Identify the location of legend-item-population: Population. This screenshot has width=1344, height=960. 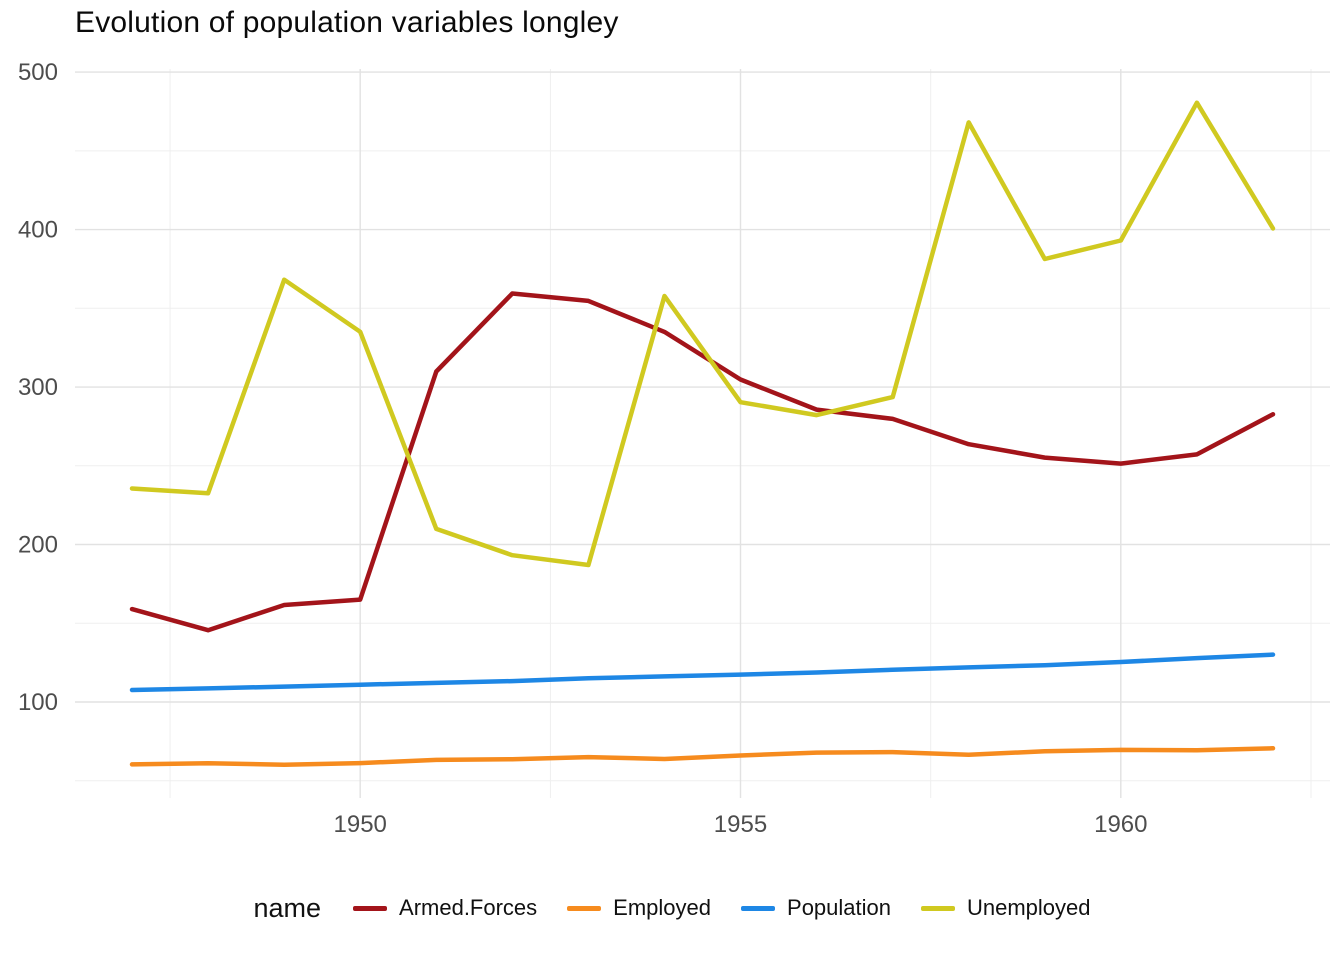
(816, 908).